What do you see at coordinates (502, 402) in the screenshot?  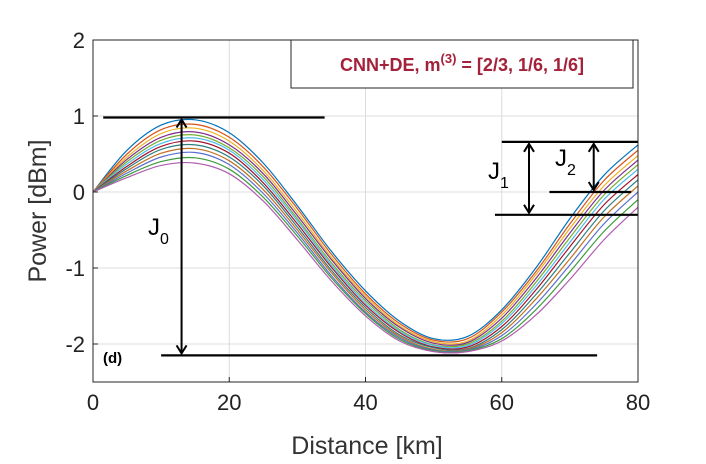 I see `x-tick-label: 60` at bounding box center [502, 402].